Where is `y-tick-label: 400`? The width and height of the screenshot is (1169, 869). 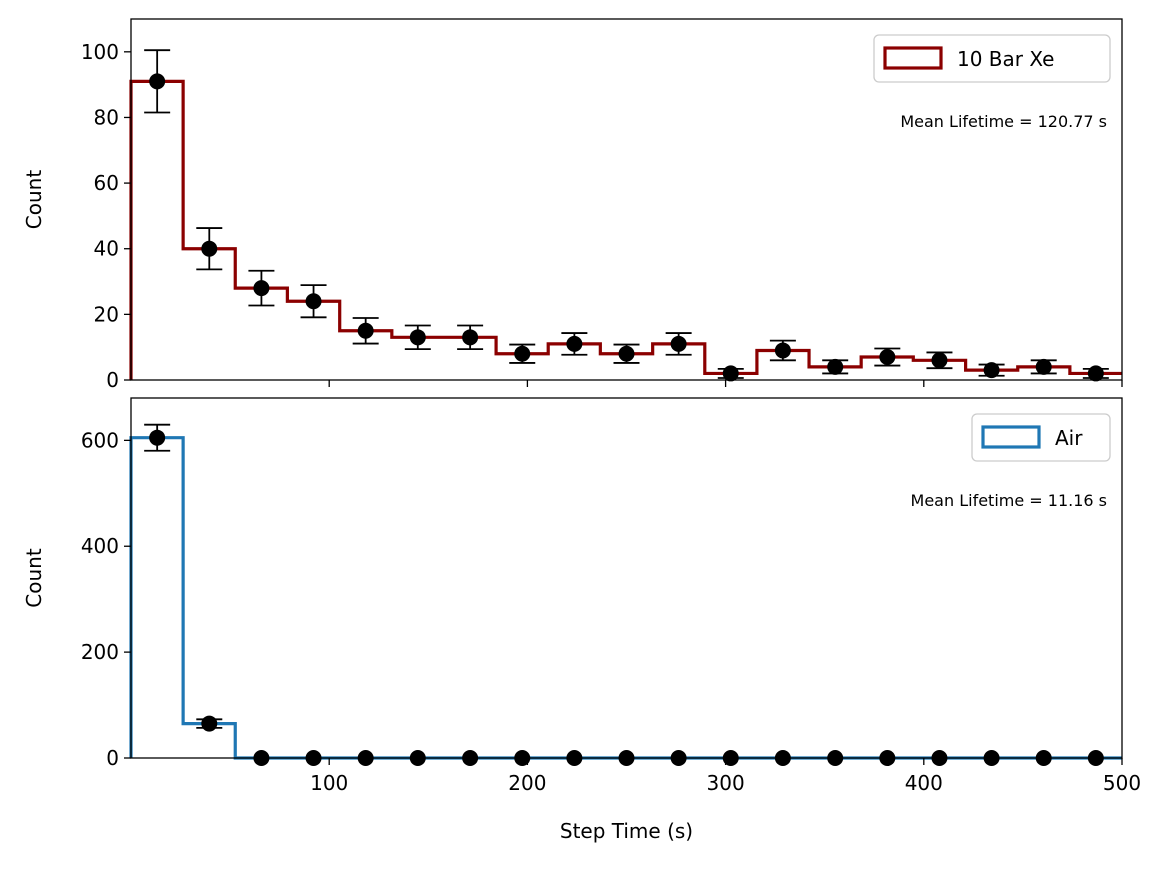
y-tick-label: 400 is located at coordinates (100, 546).